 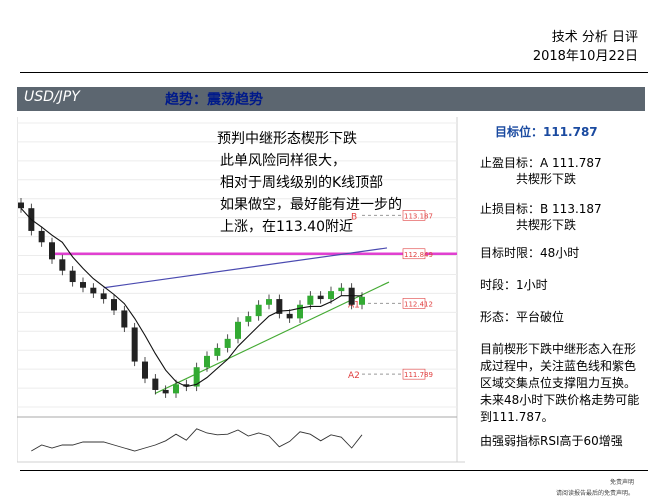 I want to click on annotation-line: 此单风险同样很大，, so click(x=283, y=161).